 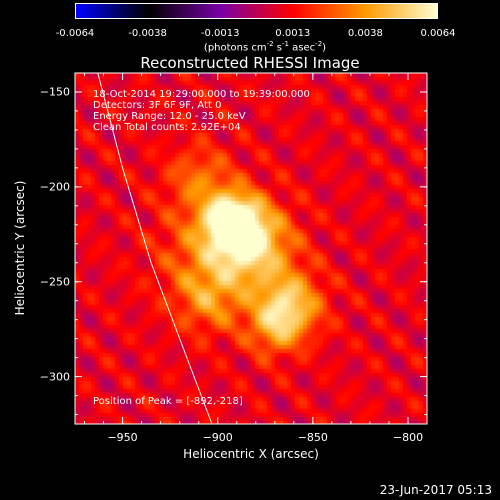 What do you see at coordinates (54, 92) in the screenshot?
I see `y-tick-label: −150` at bounding box center [54, 92].